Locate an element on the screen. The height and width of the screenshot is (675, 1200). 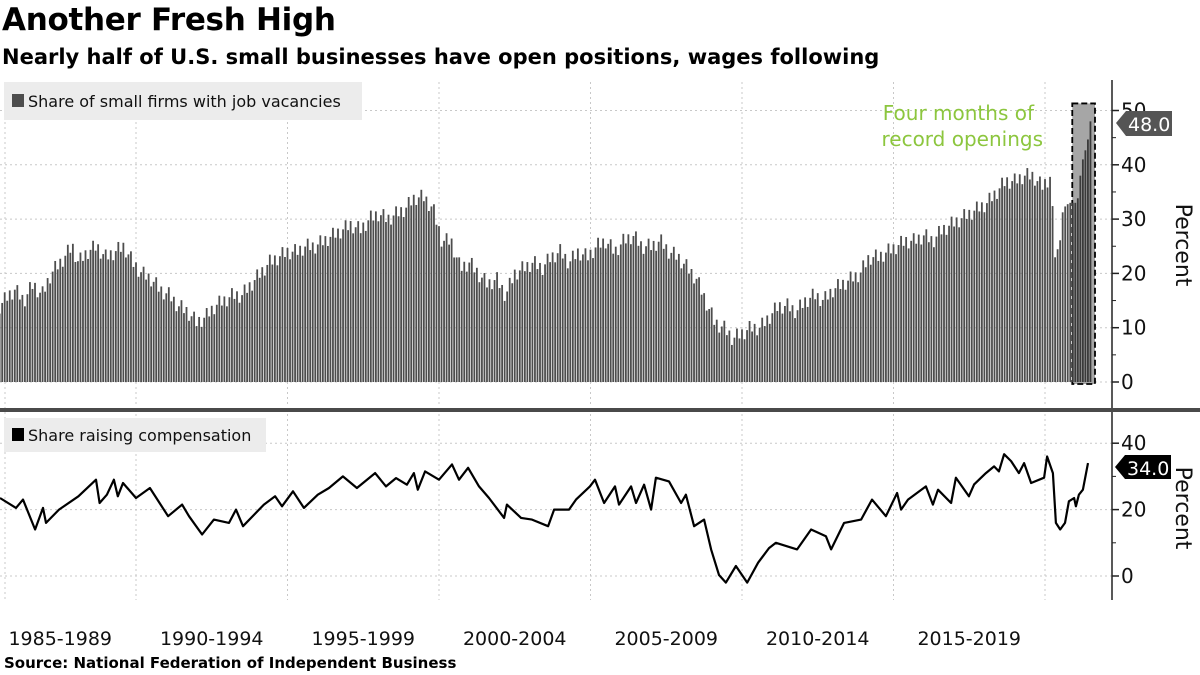
legend-swatch-vacancies is located at coordinates (18, 100).